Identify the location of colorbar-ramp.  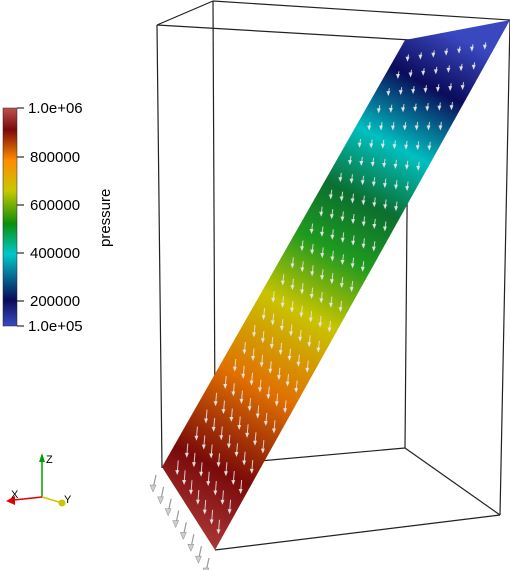
(10, 217).